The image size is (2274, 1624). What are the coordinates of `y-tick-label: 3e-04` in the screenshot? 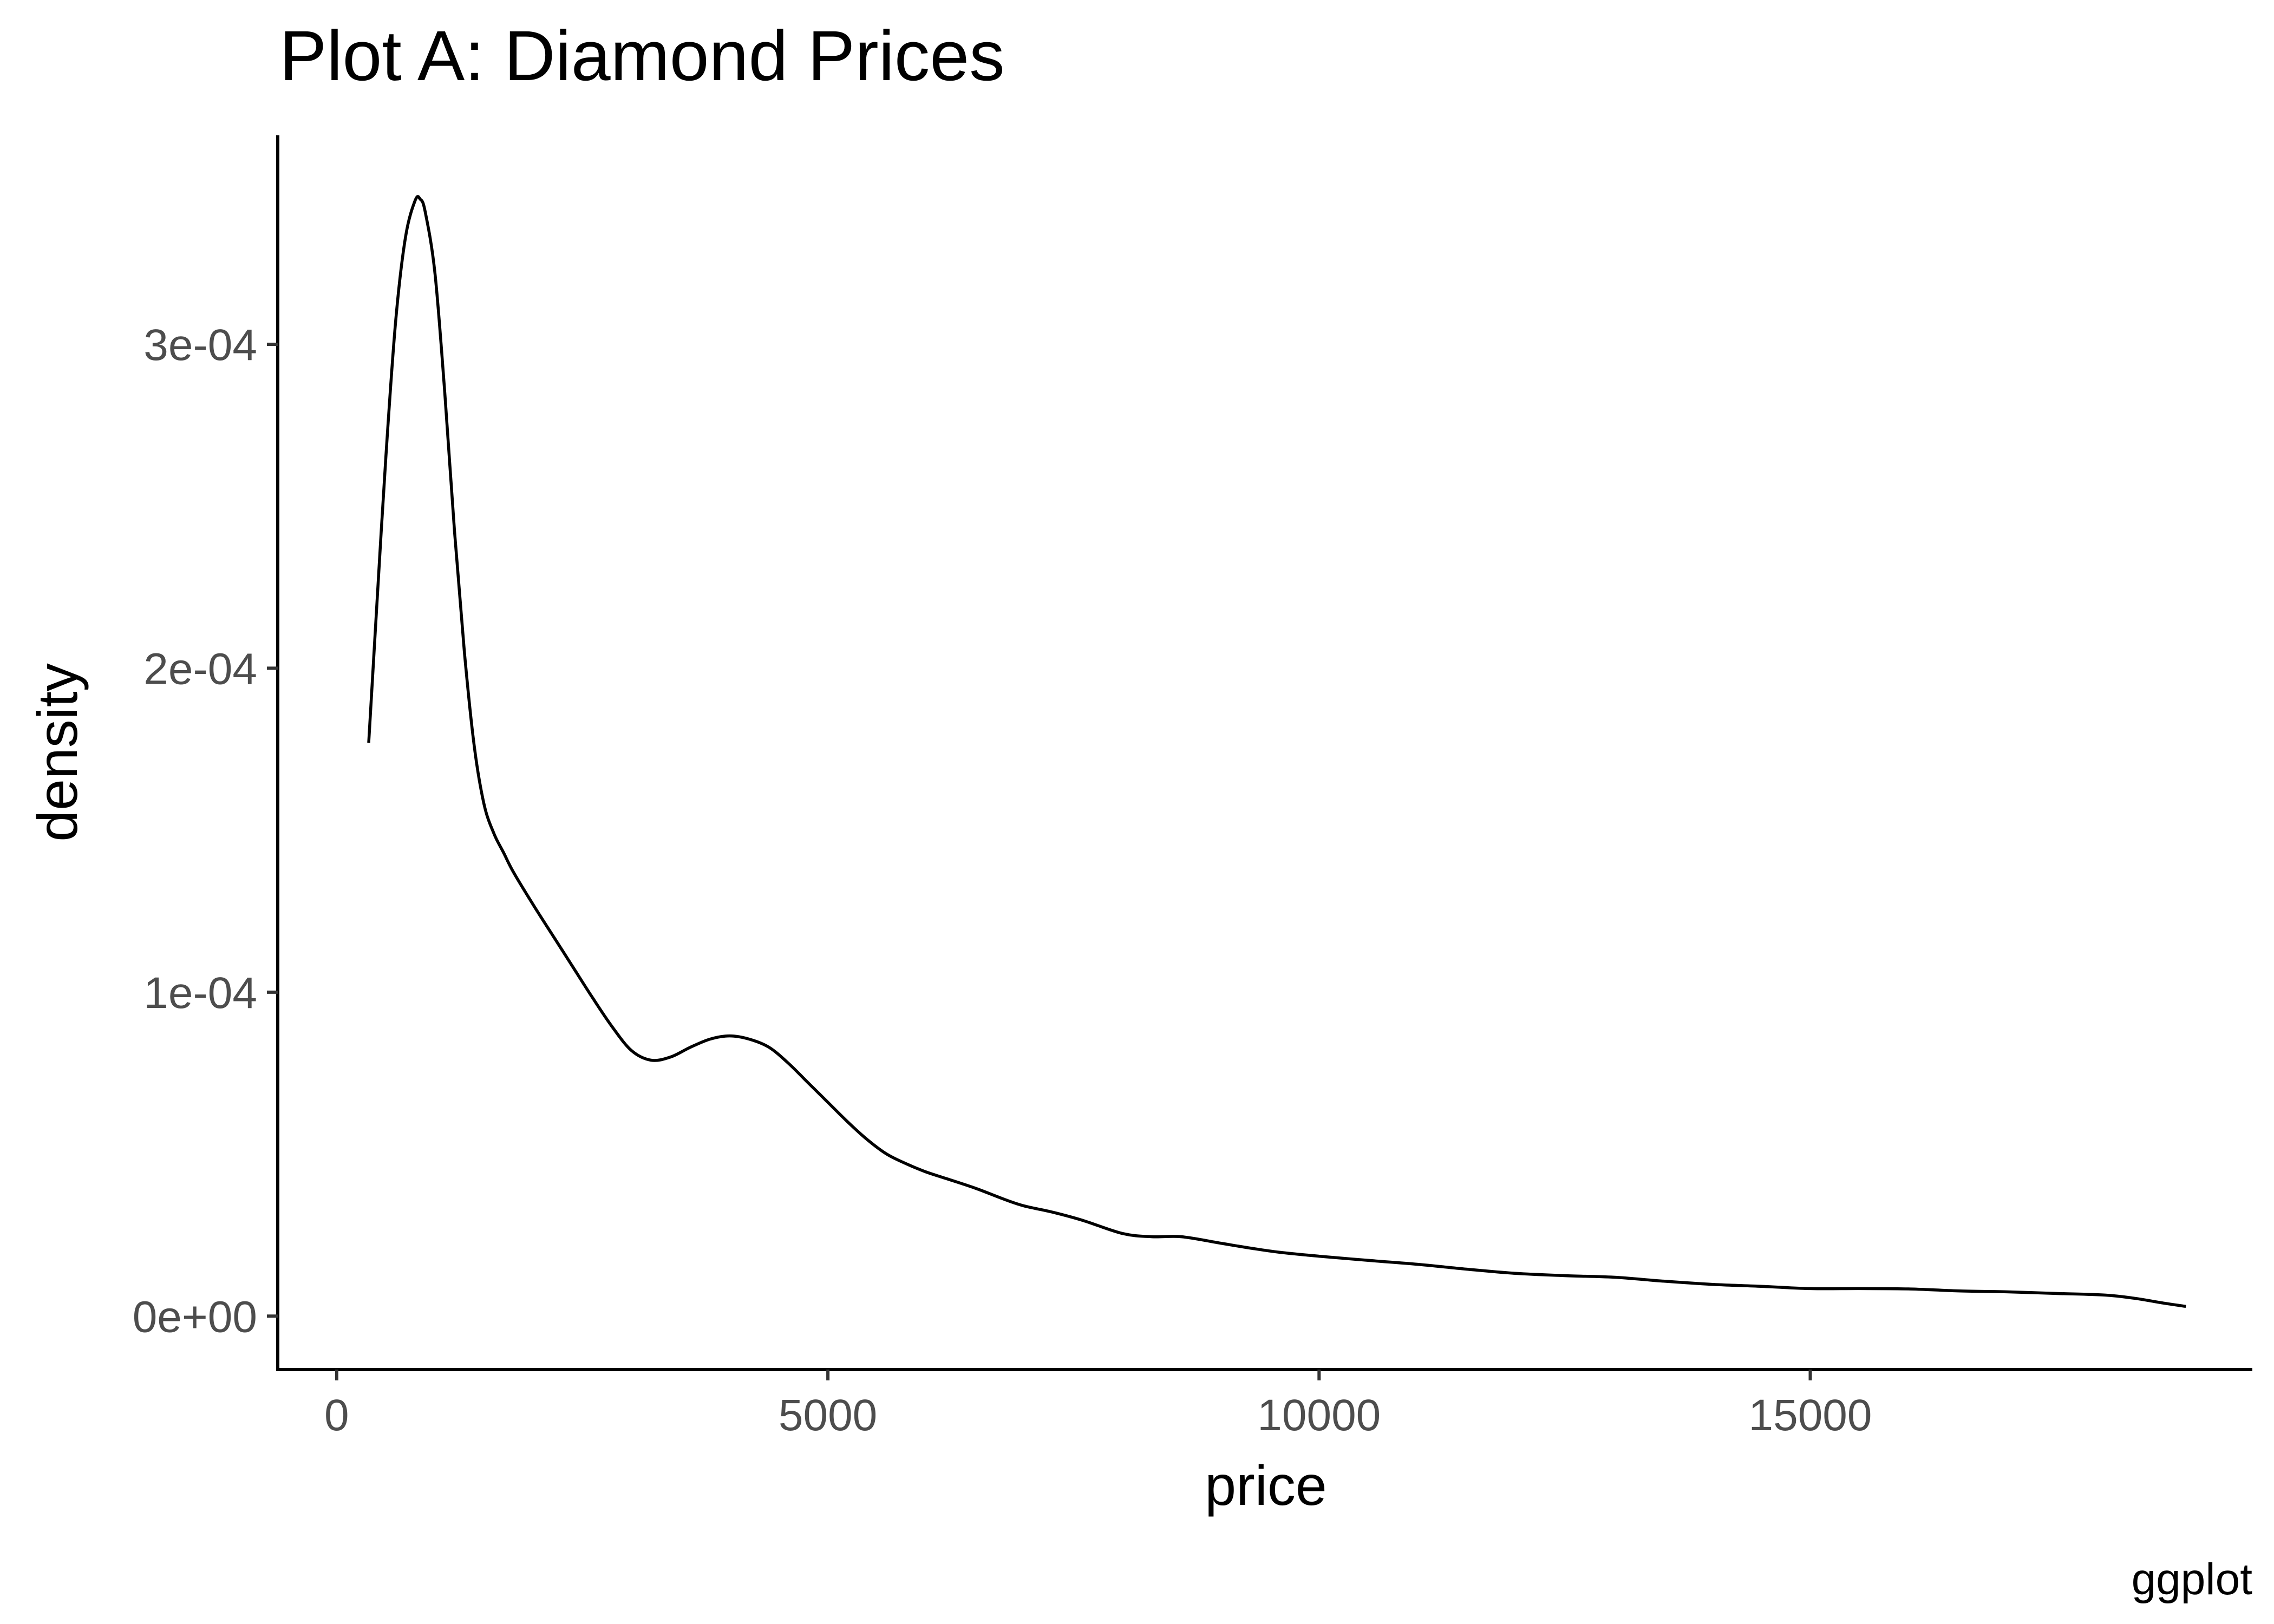 It's located at (200, 345).